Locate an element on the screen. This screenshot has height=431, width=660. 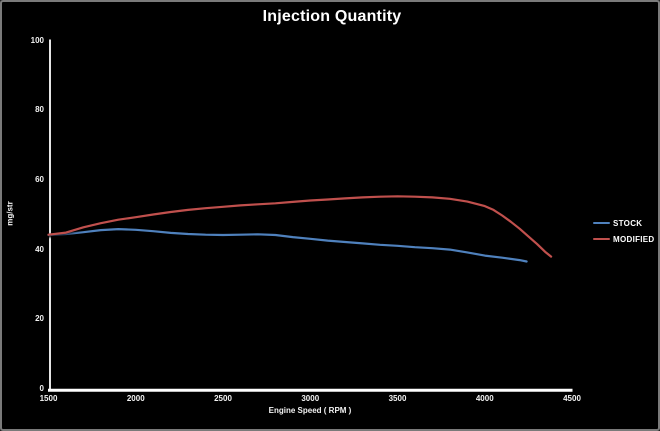
series-line-modified is located at coordinates (300, 226).